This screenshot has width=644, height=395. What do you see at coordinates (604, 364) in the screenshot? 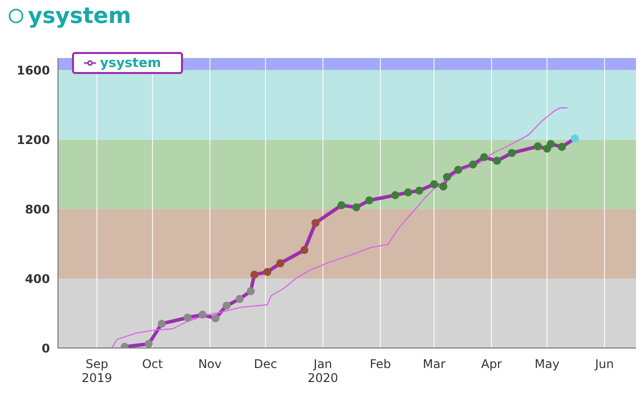
I see `x-tick-label: Jun` at bounding box center [604, 364].